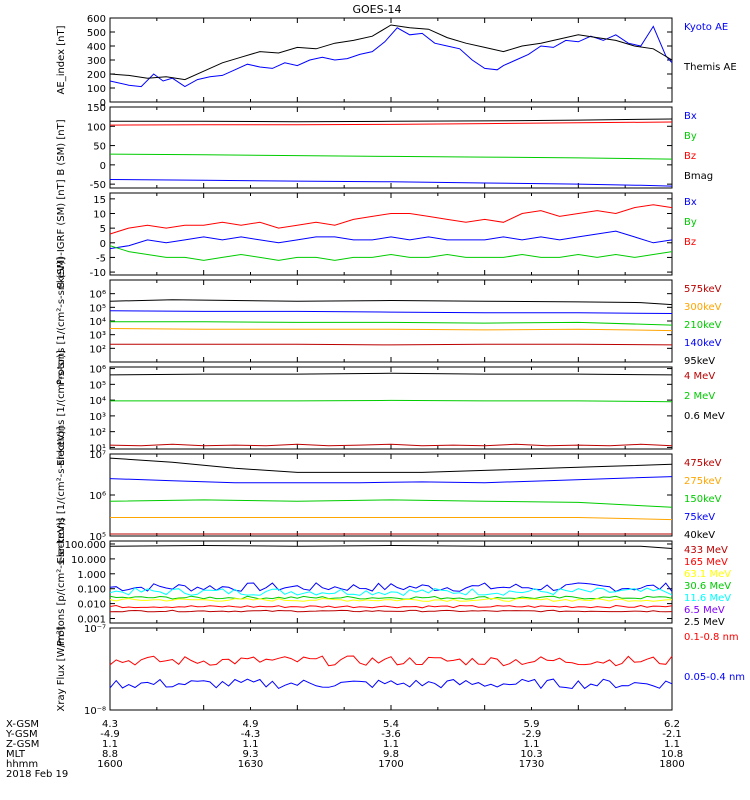  Describe the element at coordinates (672, 754) in the screenshot. I see `x-tick-value: 10.8` at that location.